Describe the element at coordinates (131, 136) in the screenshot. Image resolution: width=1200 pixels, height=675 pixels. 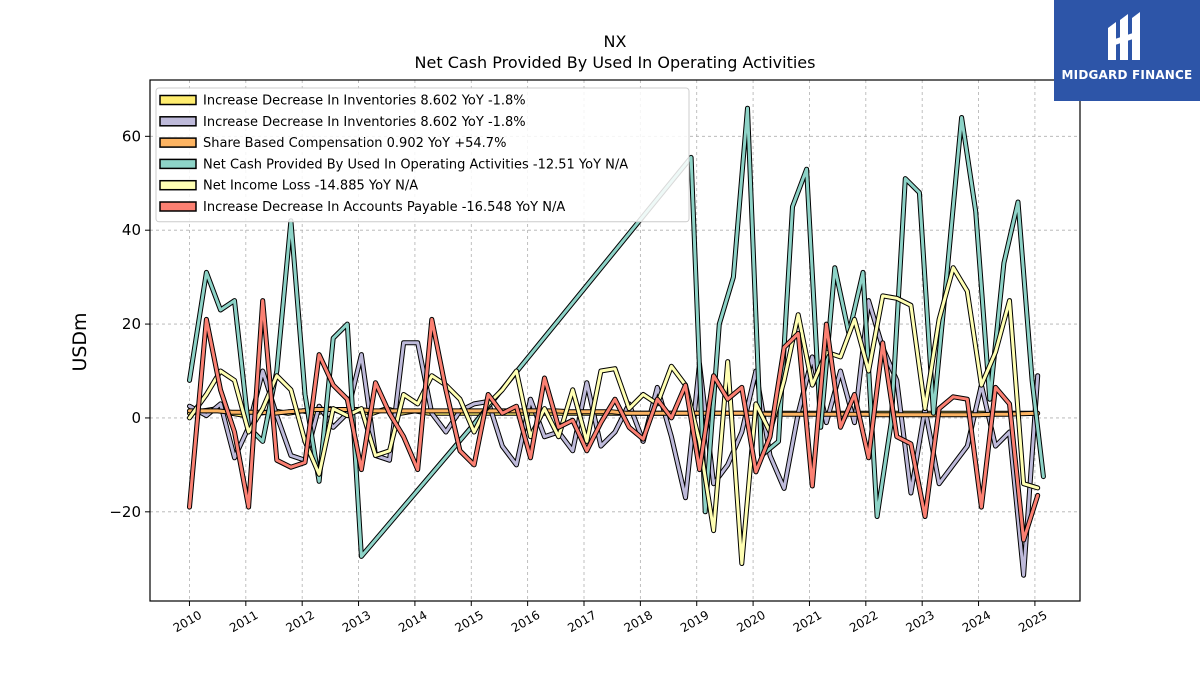
I see `y-tick-label: 60` at that location.